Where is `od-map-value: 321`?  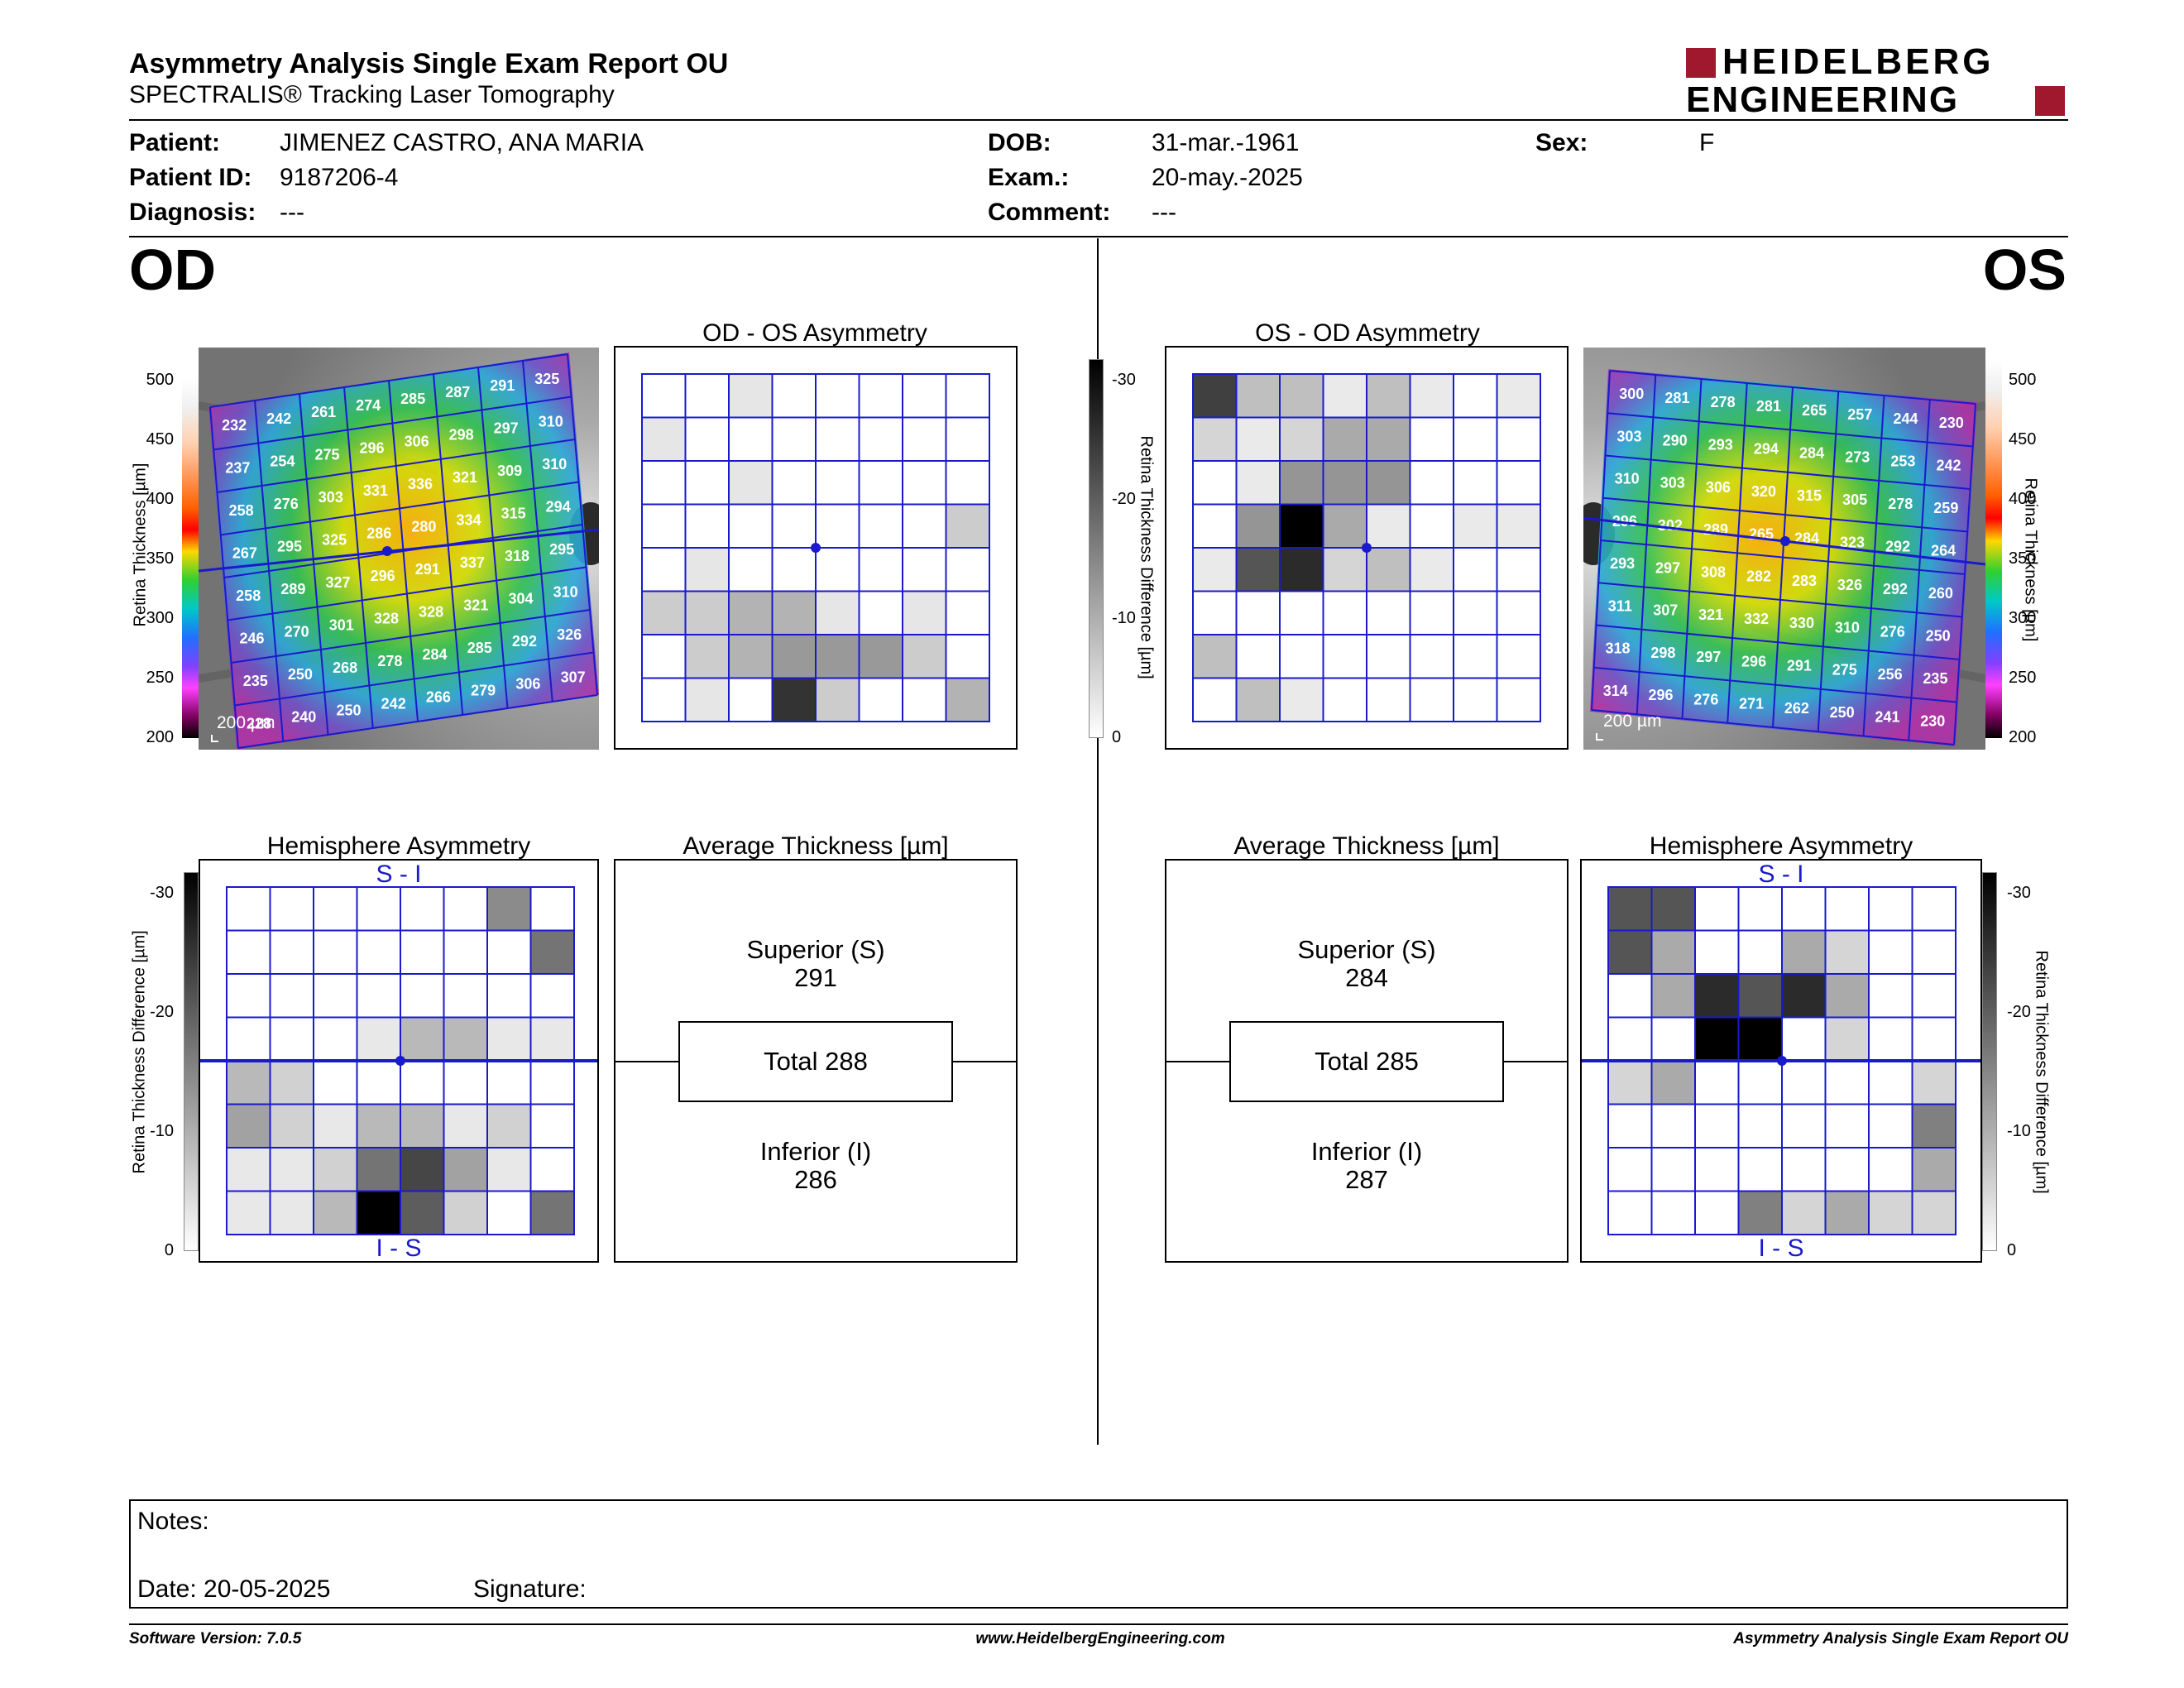
od-map-value: 321 is located at coordinates (465, 477).